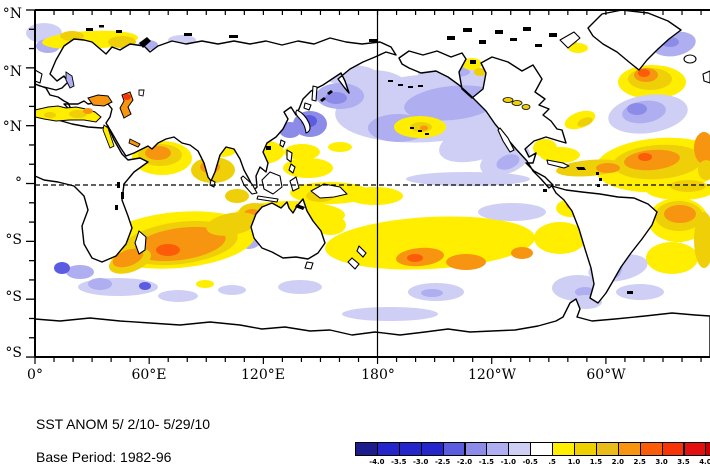  I want to click on lon-tick-label: 60°W, so click(606, 375).